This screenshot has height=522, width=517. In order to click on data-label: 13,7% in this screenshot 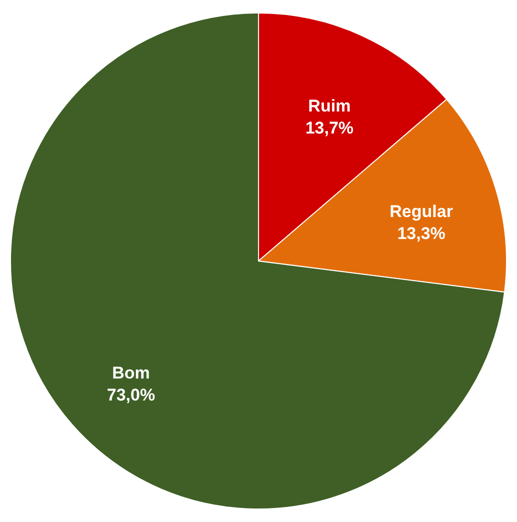, I will do `click(329, 128)`.